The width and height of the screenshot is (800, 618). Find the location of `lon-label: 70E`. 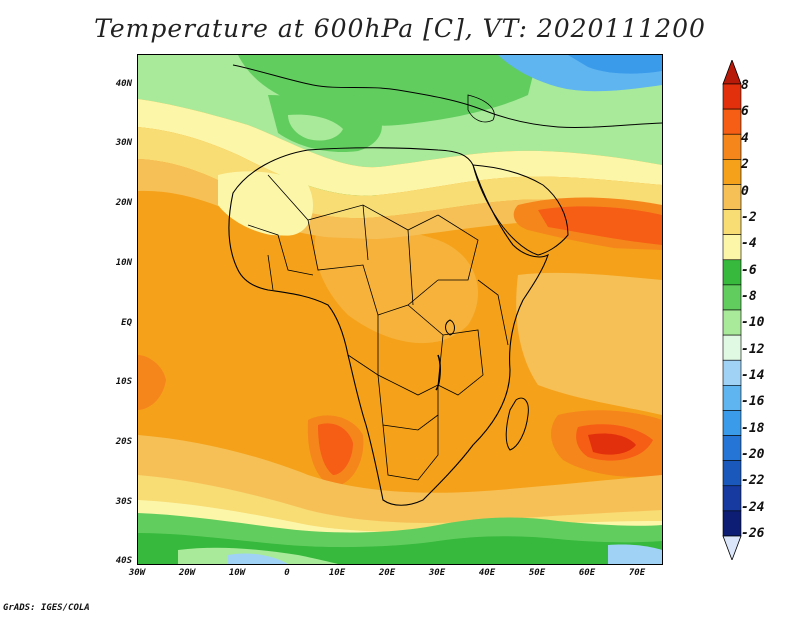

lon-label: 70E is located at coordinates (637, 573).